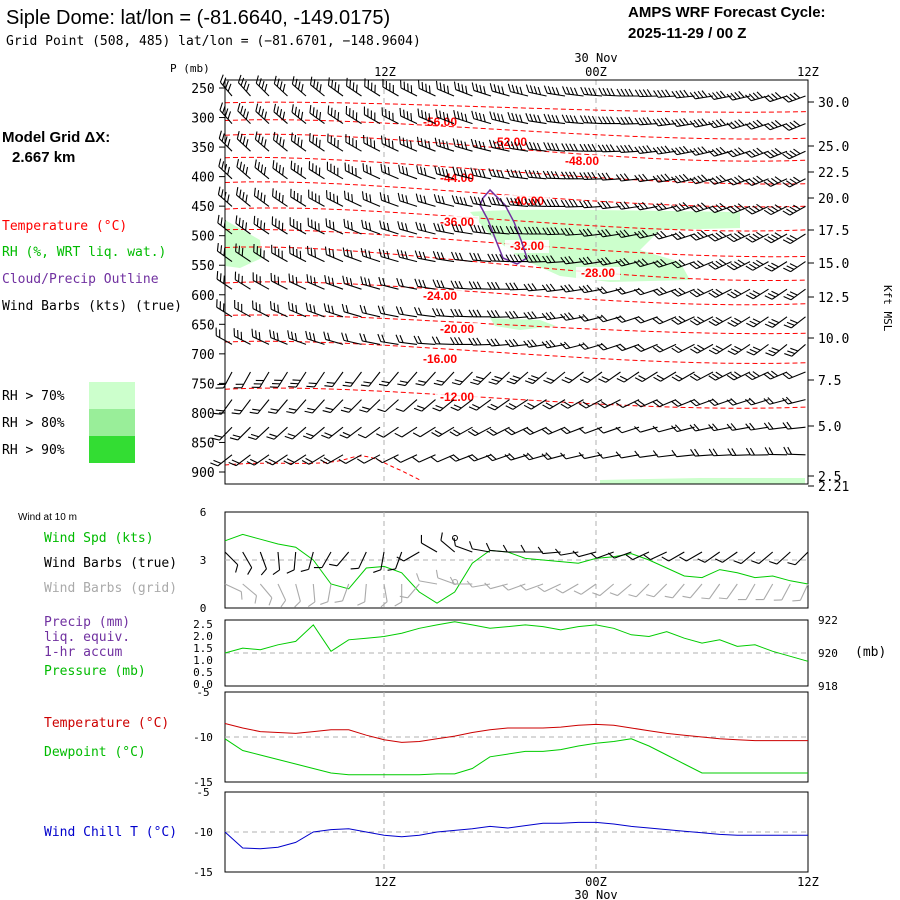 The width and height of the screenshot is (900, 900). Describe the element at coordinates (520, 431) in the screenshot. I see `profile-barb-12-16-shaft` at that location.